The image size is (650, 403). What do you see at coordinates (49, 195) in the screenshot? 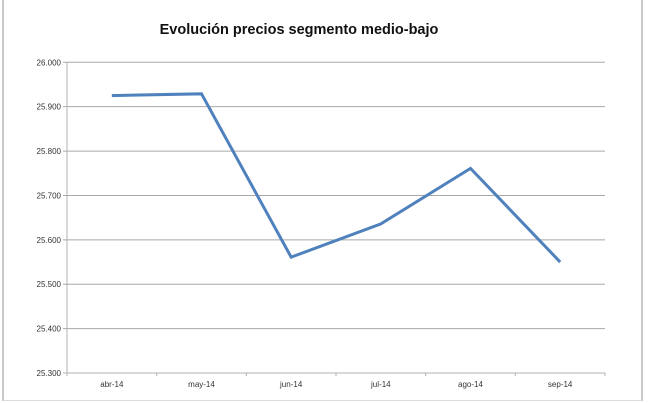
I see `y-tick-label: 25.700` at bounding box center [49, 195].